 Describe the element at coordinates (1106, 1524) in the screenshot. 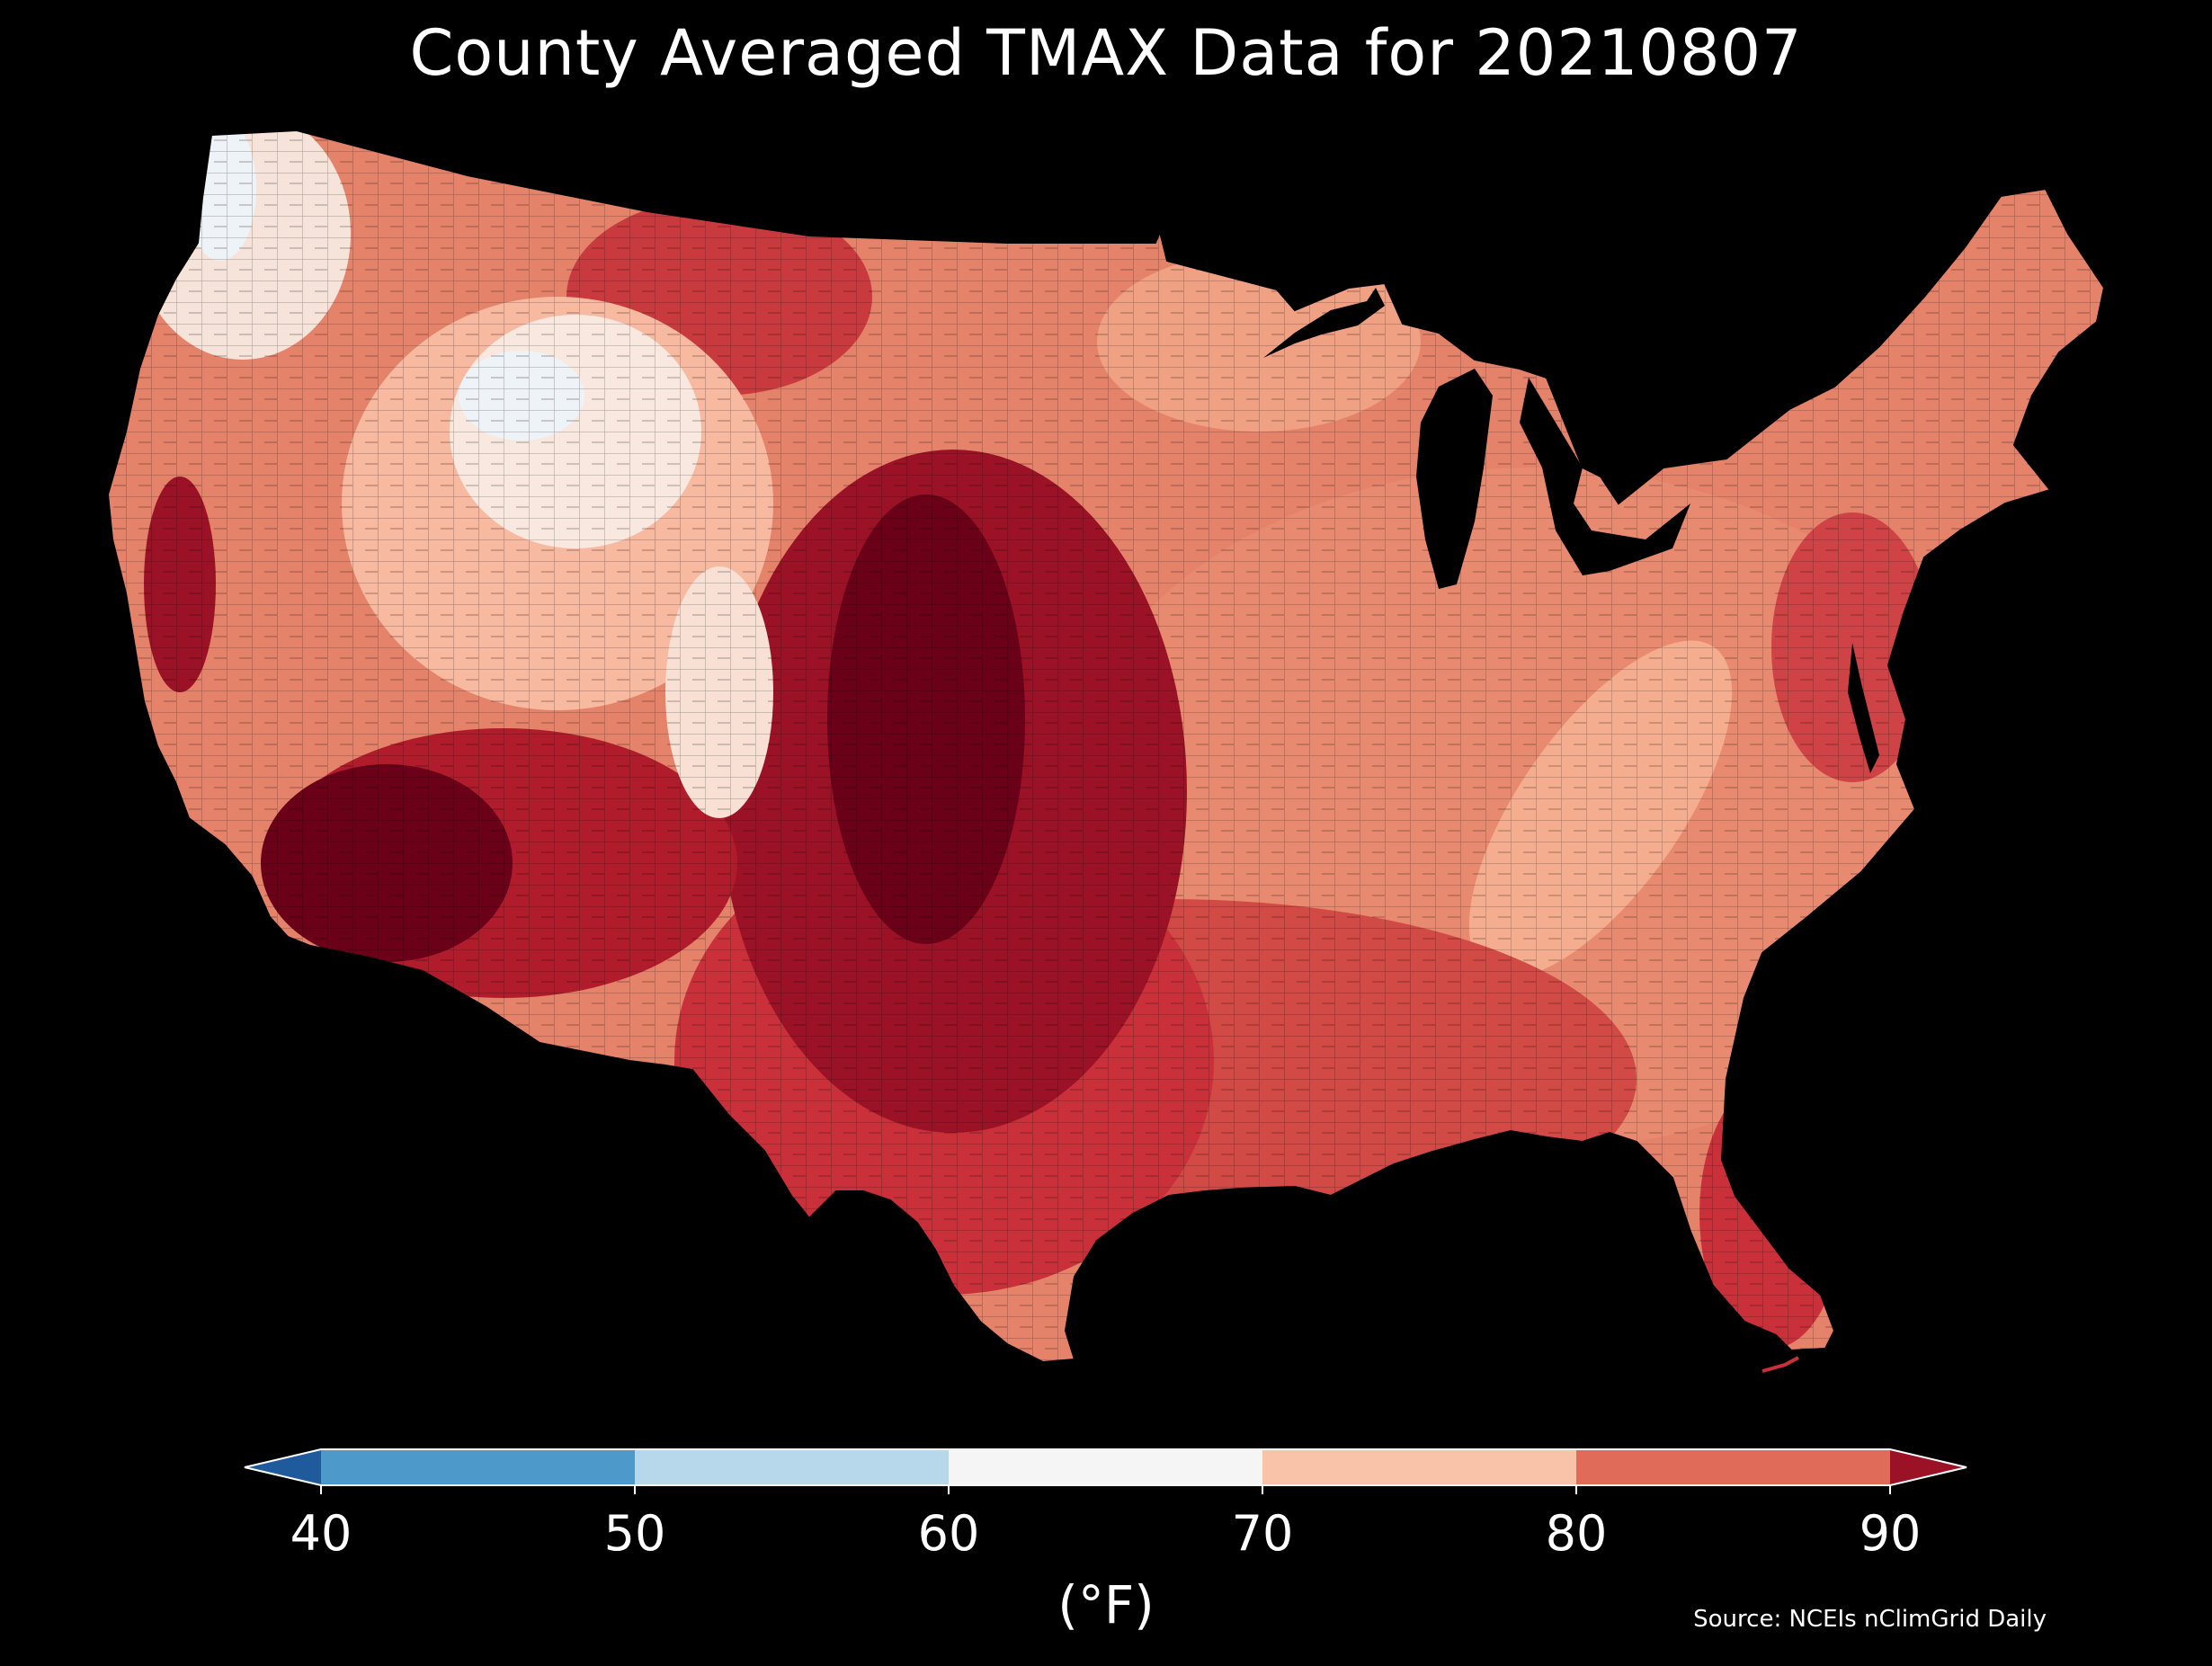

I see `colorbar-ticks: 40 50 60 70 80 90` at that location.